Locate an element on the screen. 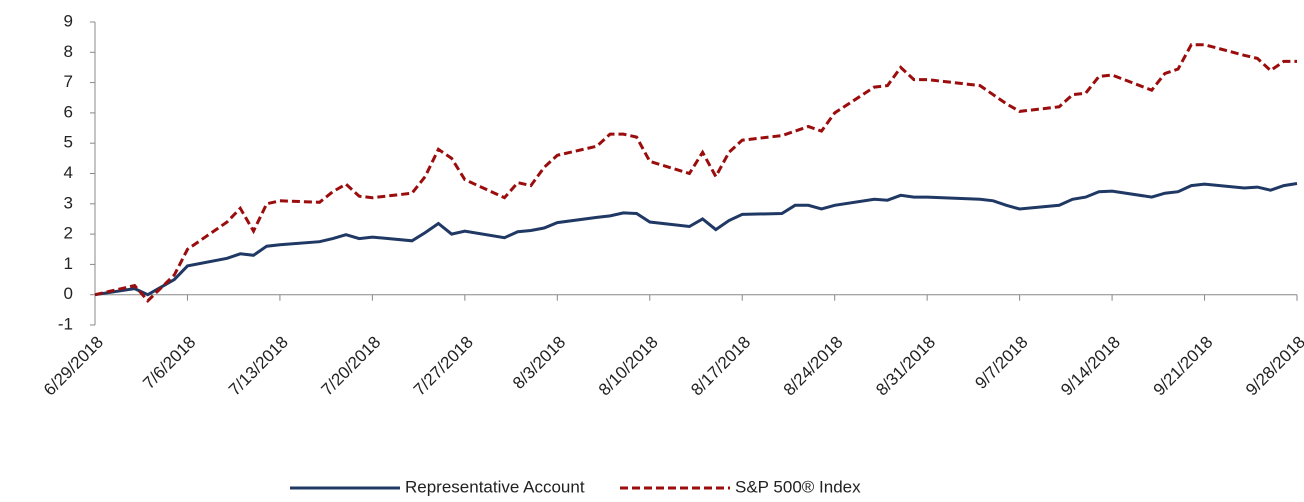 The width and height of the screenshot is (1304, 502). legend-label: Representative Account is located at coordinates (495, 486).